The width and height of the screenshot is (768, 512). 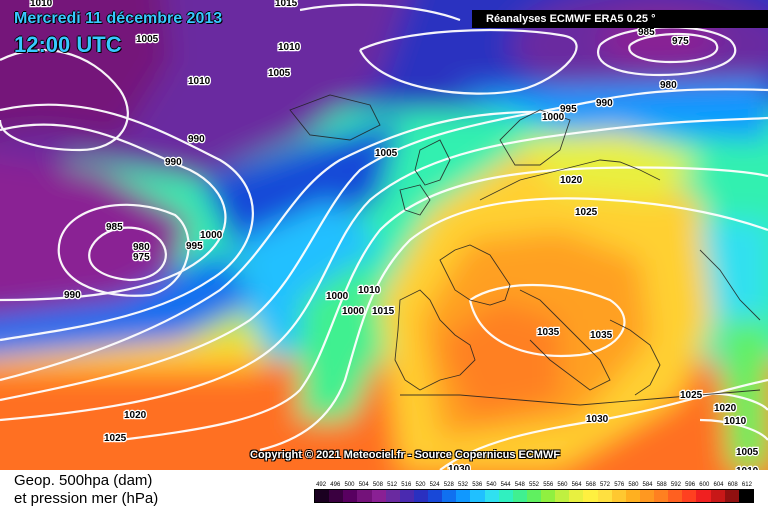 I want to click on color-scale-label: 572, so click(x=605, y=484).